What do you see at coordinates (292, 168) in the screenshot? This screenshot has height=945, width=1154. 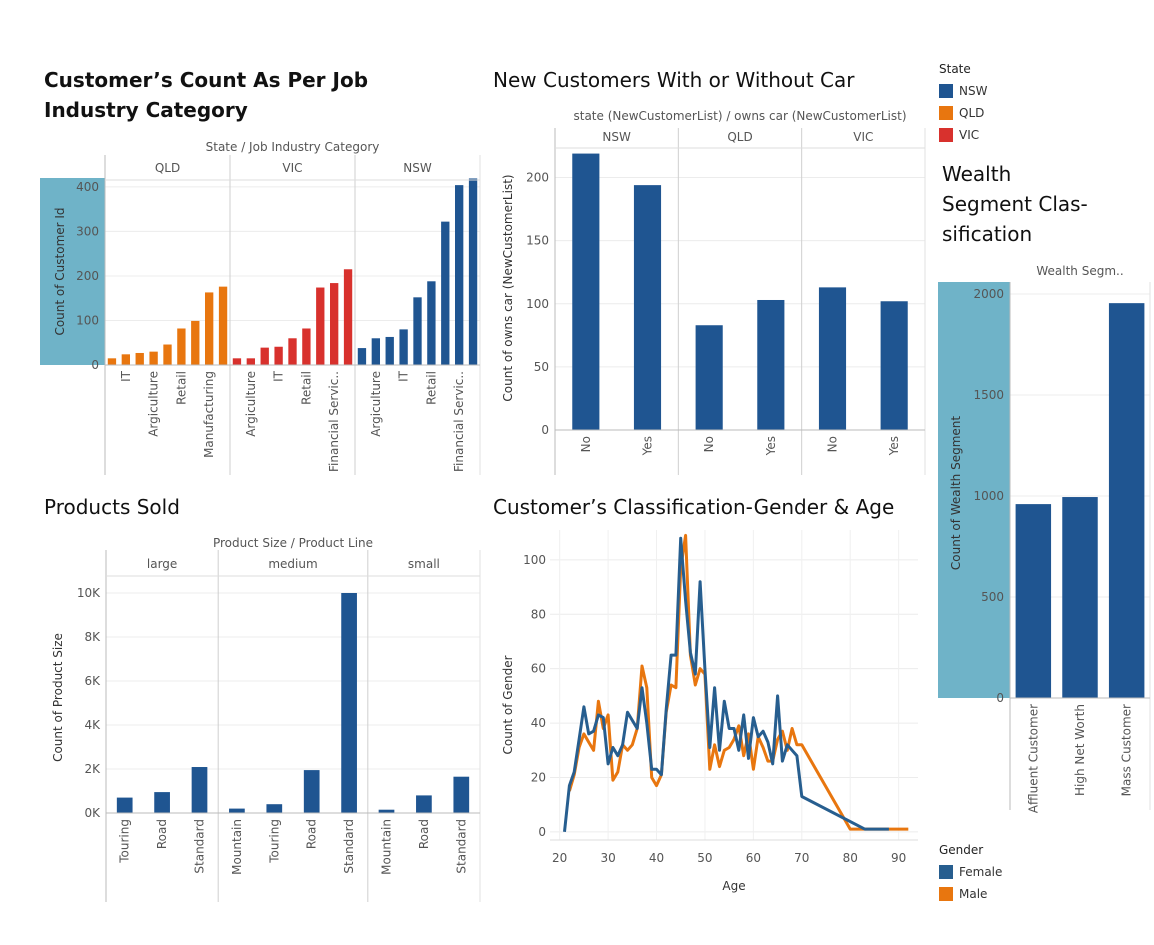 I see `industry-facet-label: VIC` at bounding box center [292, 168].